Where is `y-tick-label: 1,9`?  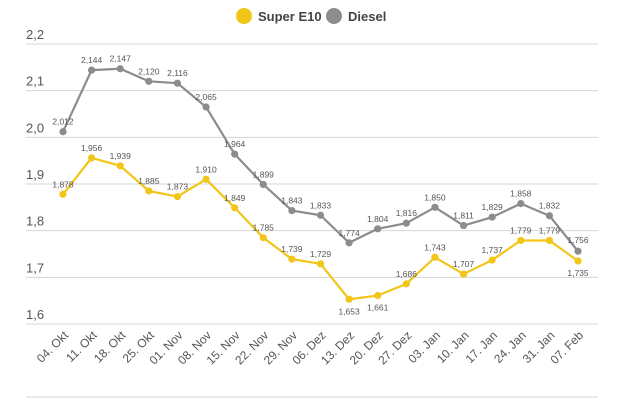 y-tick-label: 1,9 is located at coordinates (35, 174).